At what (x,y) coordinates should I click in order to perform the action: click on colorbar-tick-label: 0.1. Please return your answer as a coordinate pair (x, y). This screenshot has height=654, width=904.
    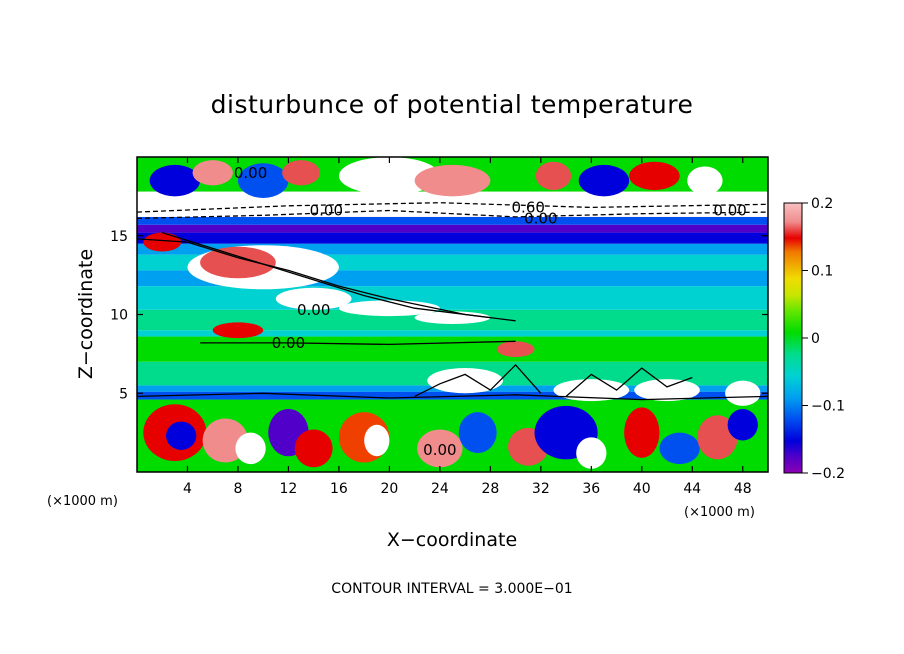
    Looking at the image, I should click on (822, 272).